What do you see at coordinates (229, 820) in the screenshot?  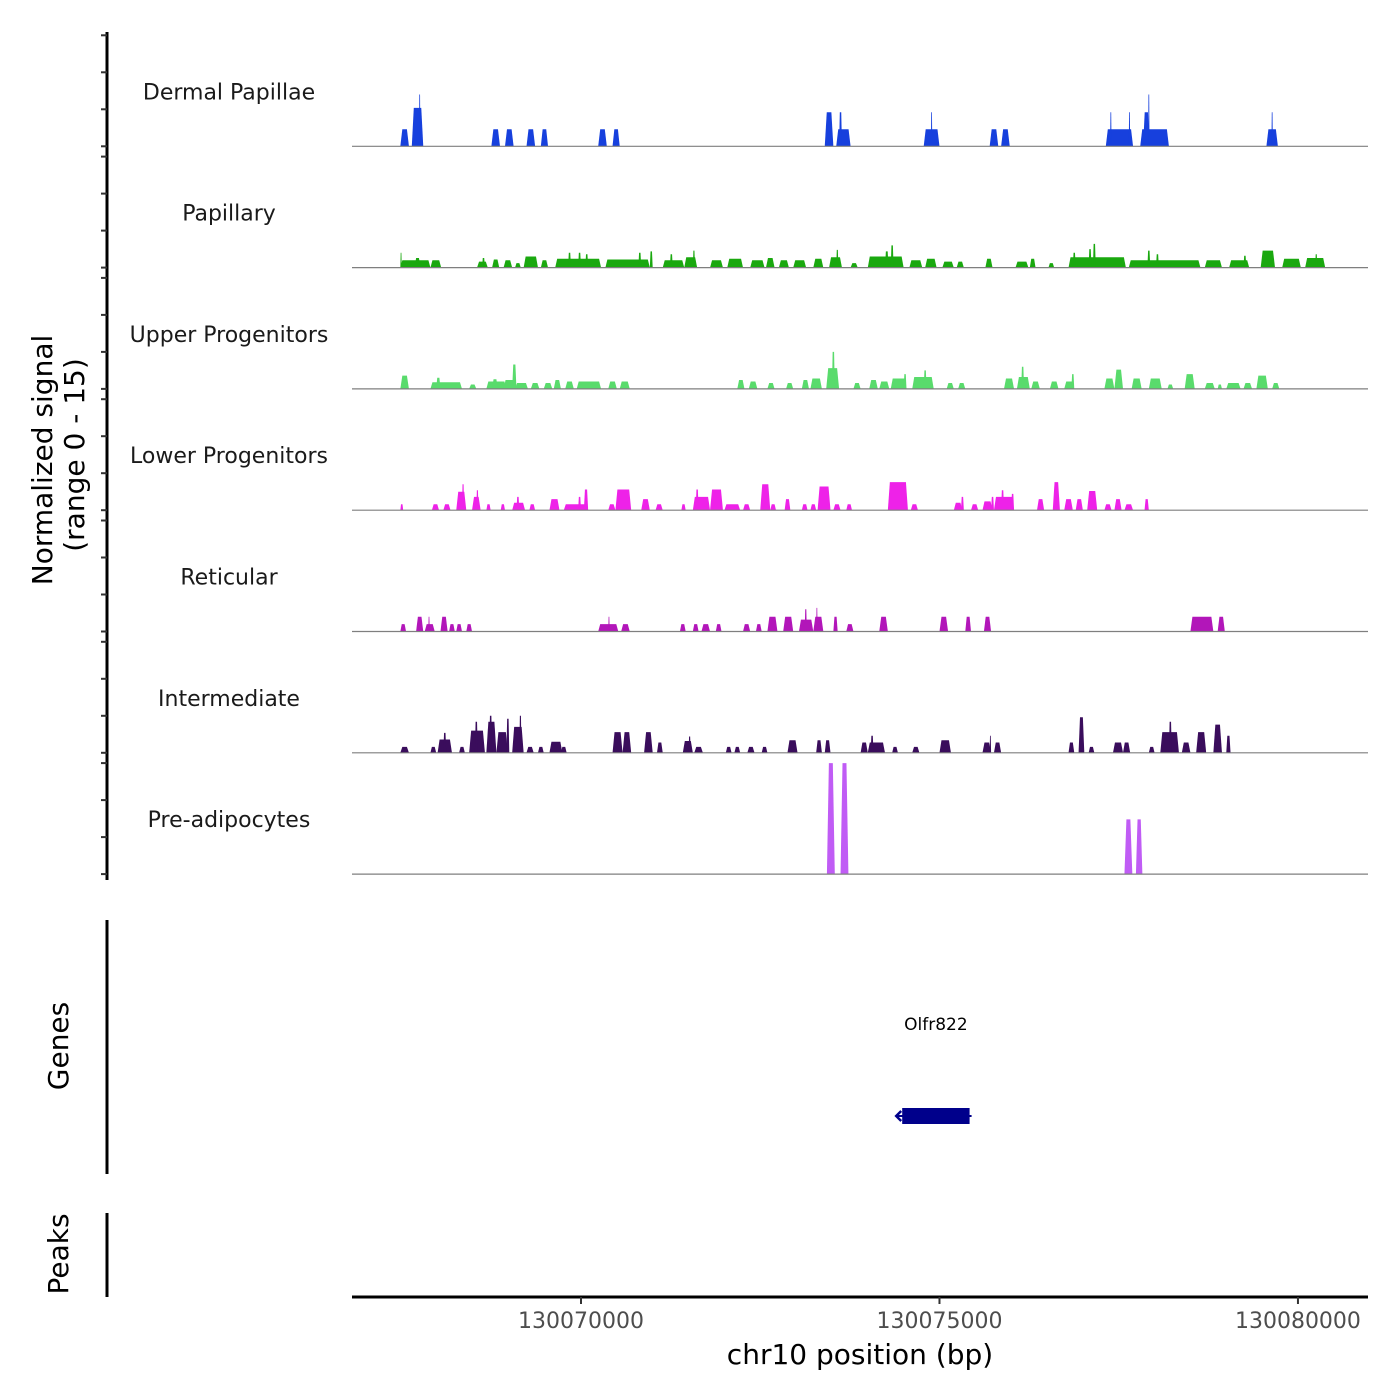 I see `track-label: Pre-adipocytes` at bounding box center [229, 820].